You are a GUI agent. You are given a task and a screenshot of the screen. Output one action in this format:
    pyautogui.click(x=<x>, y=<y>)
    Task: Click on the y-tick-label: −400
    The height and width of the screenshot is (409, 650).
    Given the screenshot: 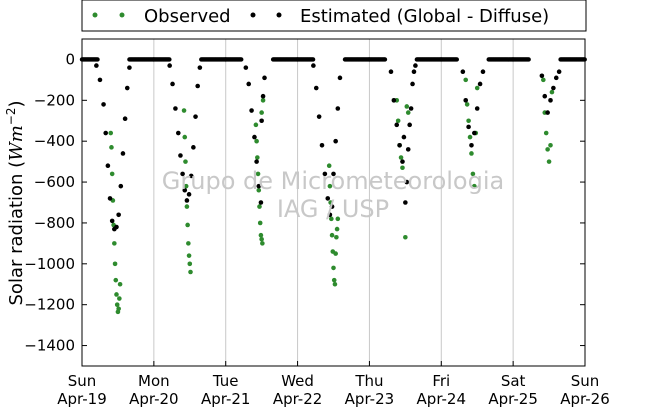 What is the action you would take?
    pyautogui.click(x=54, y=141)
    